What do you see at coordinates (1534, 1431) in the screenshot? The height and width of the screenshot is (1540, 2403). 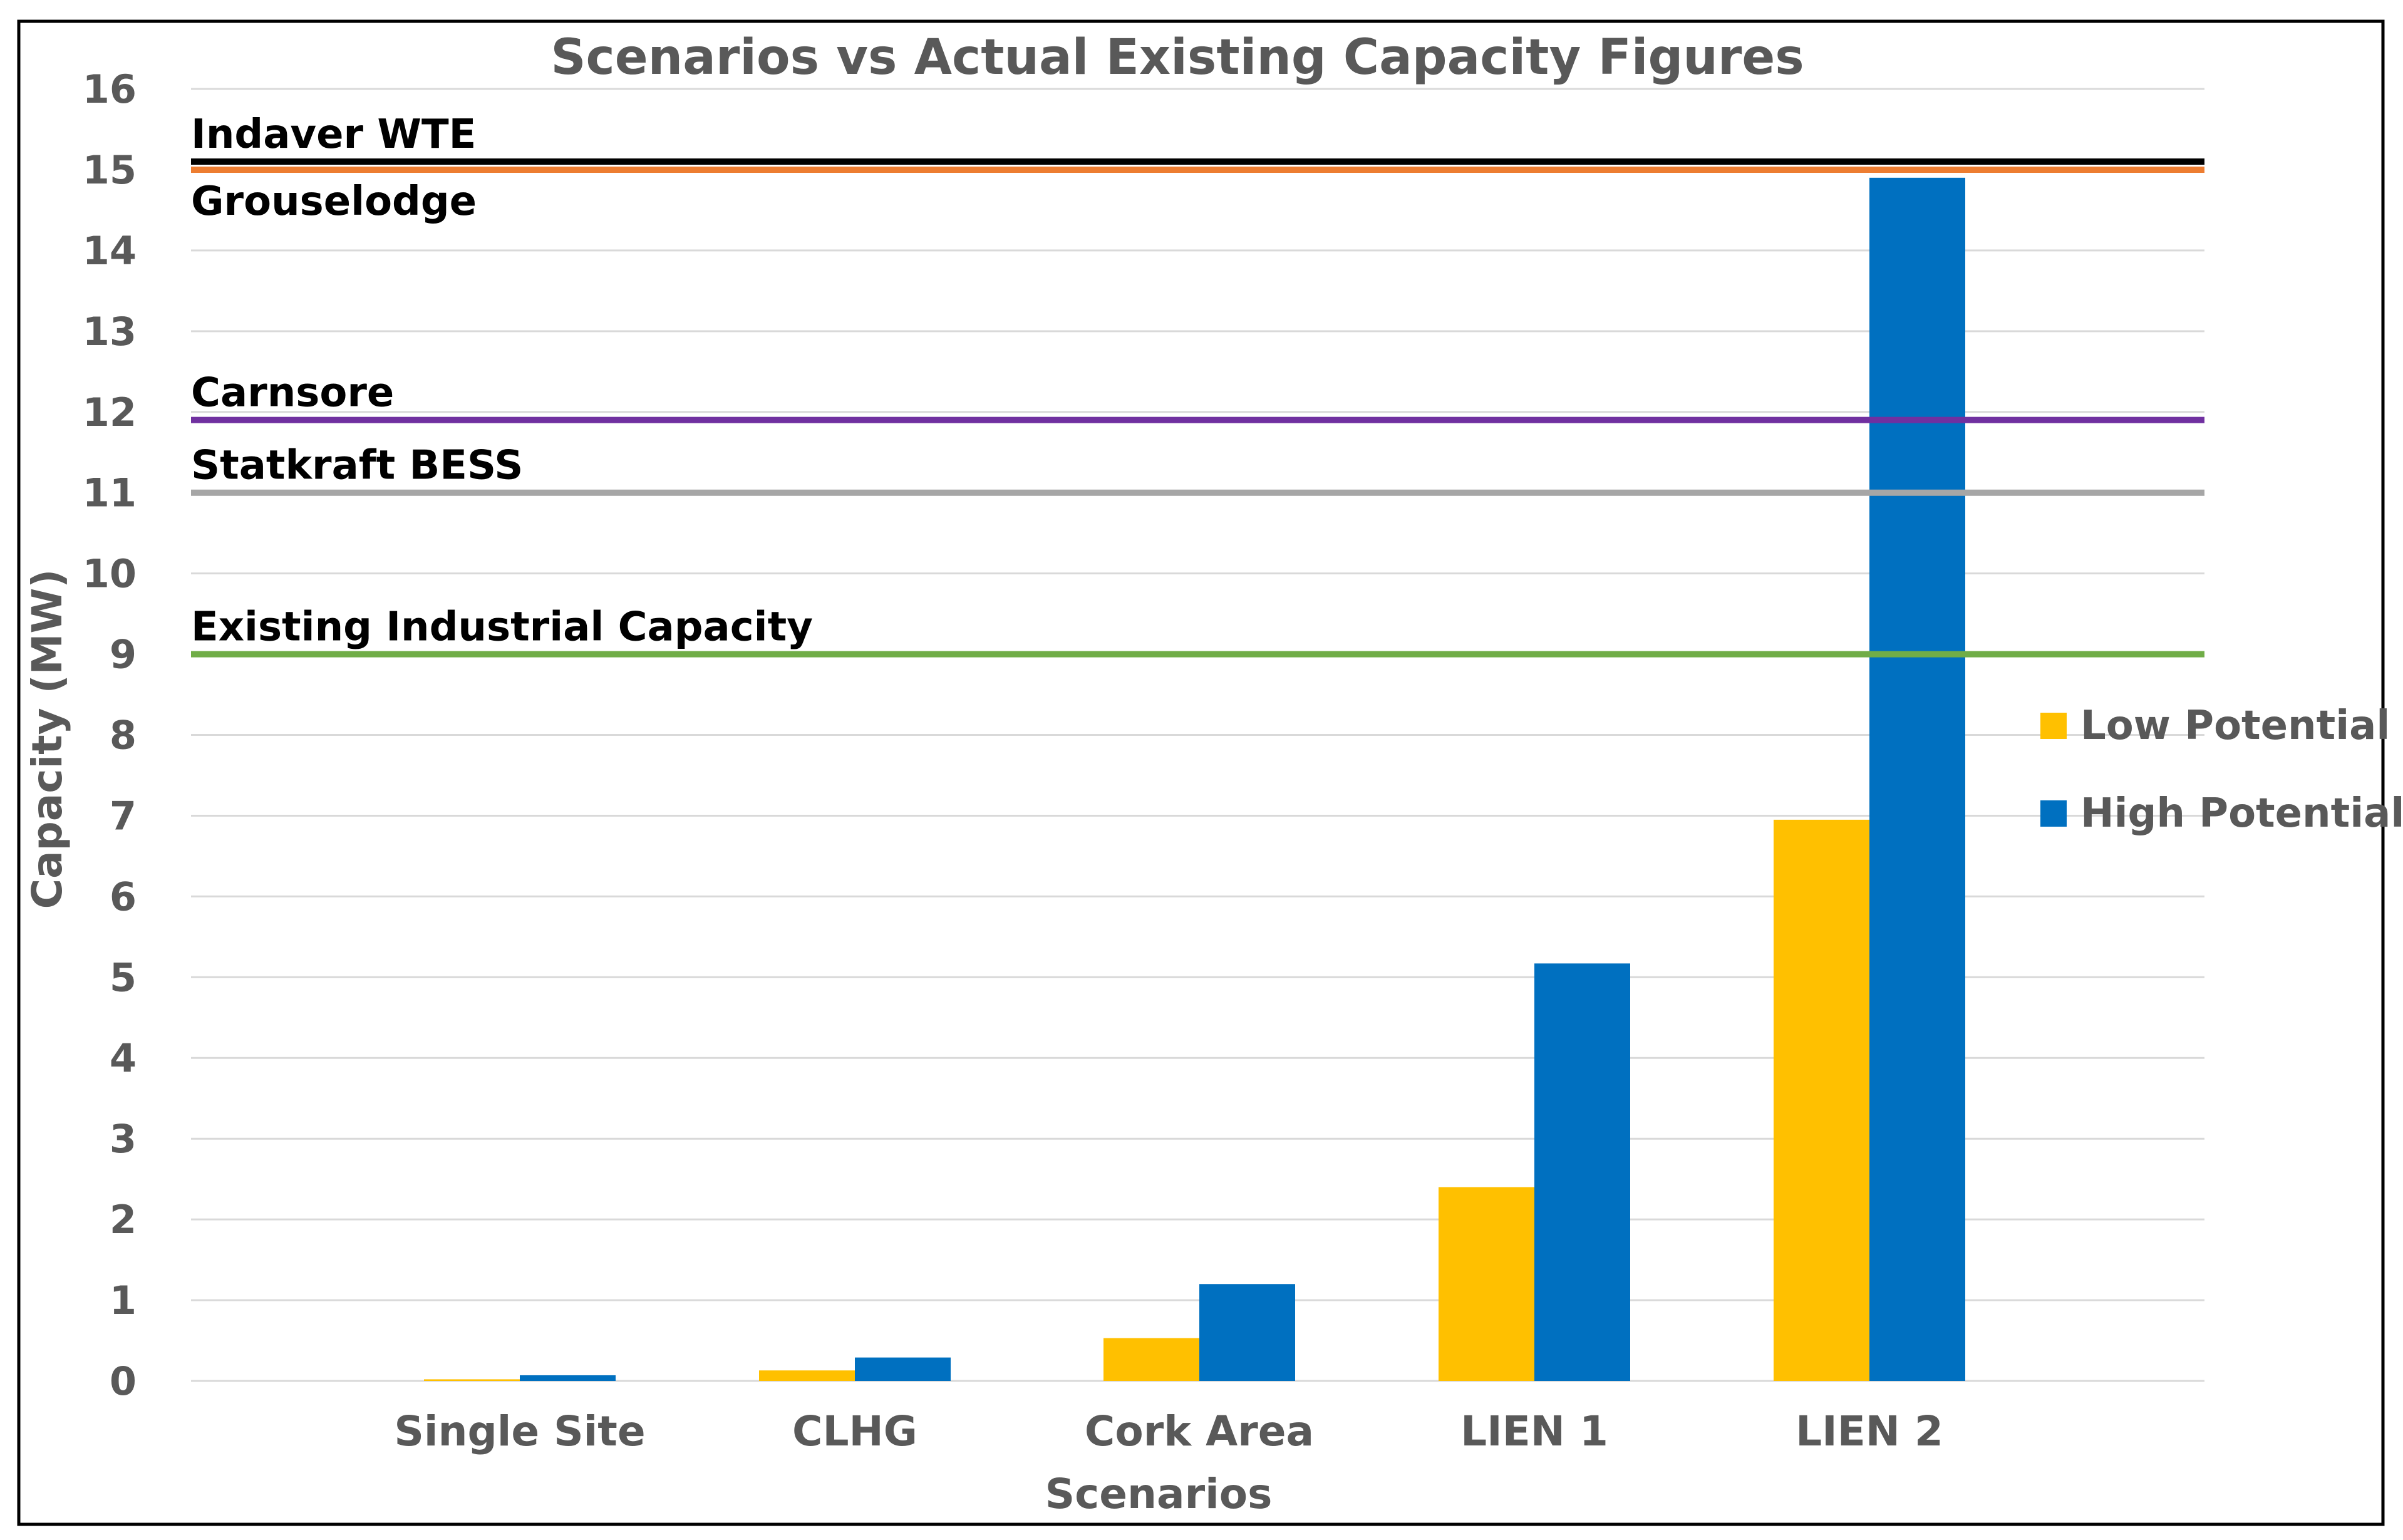 I see `x-tick-label: LIEN 1` at bounding box center [1534, 1431].